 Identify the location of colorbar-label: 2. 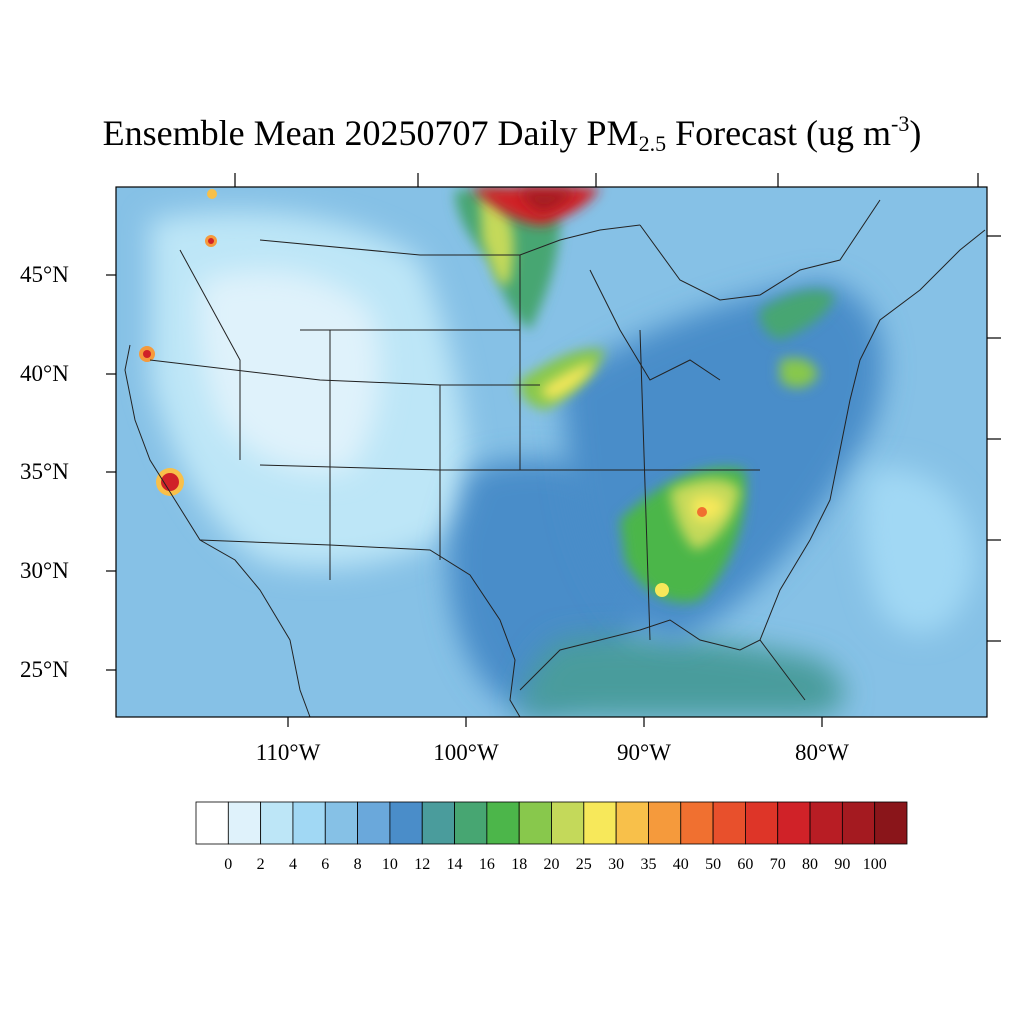
(260, 864).